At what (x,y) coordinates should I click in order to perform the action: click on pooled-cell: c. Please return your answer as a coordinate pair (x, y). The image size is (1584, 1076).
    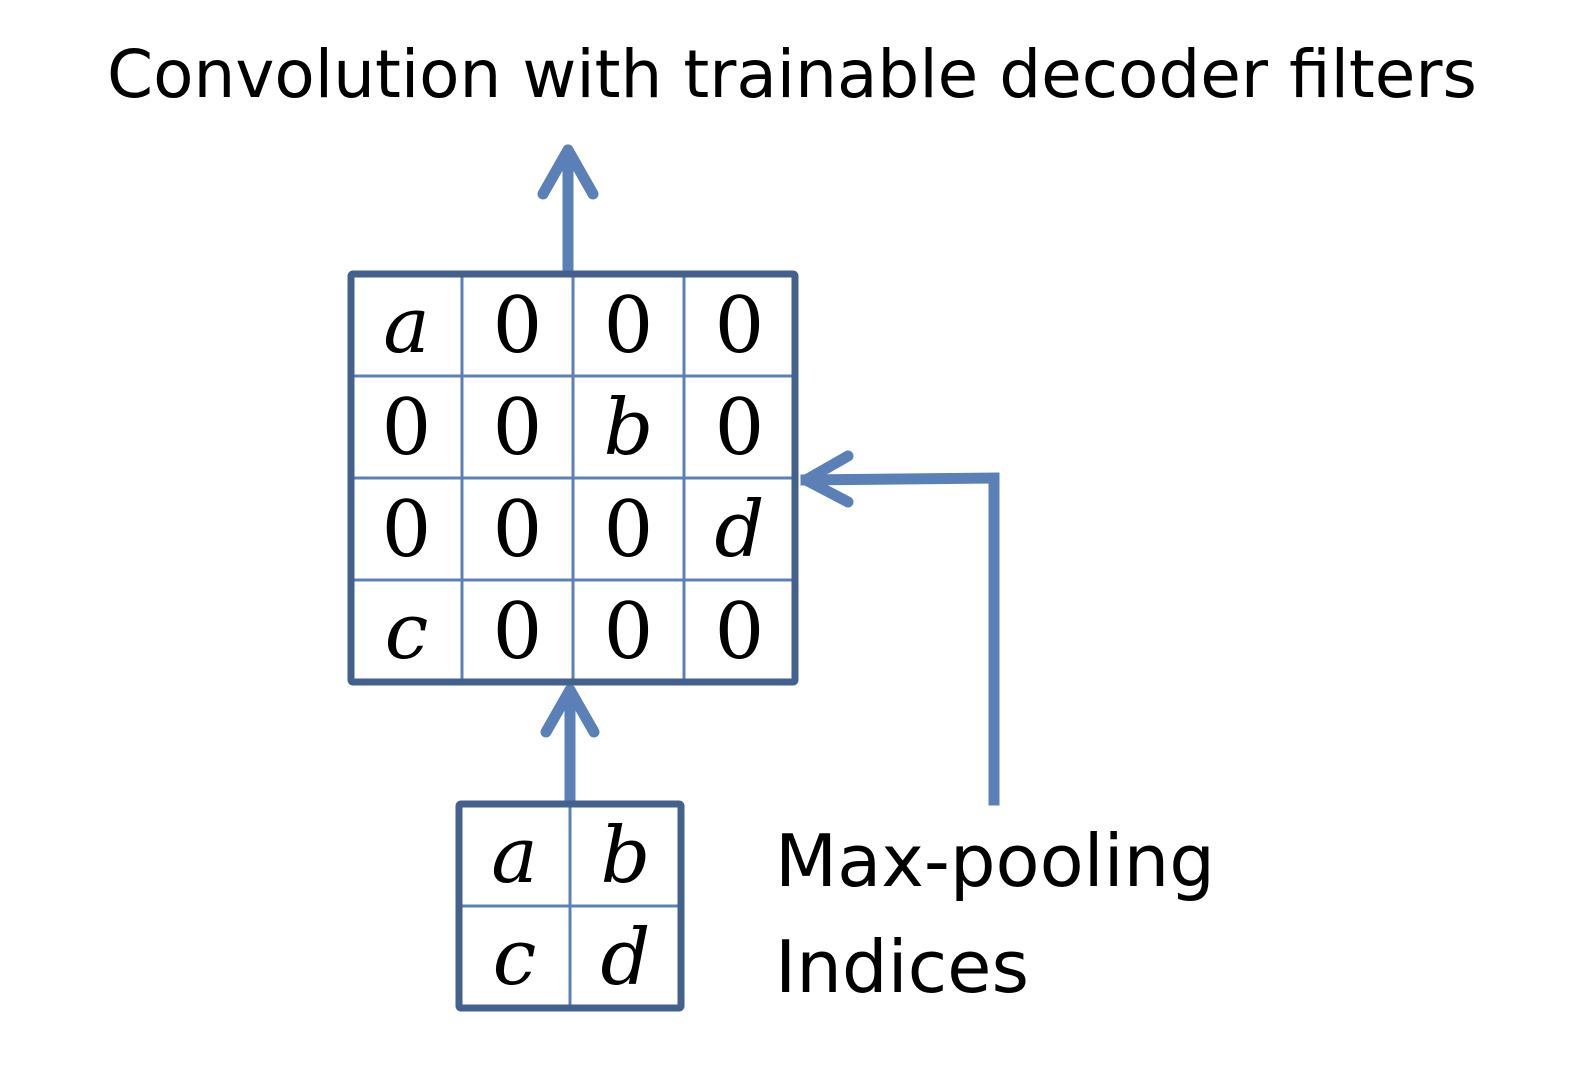
    Looking at the image, I should click on (515, 958).